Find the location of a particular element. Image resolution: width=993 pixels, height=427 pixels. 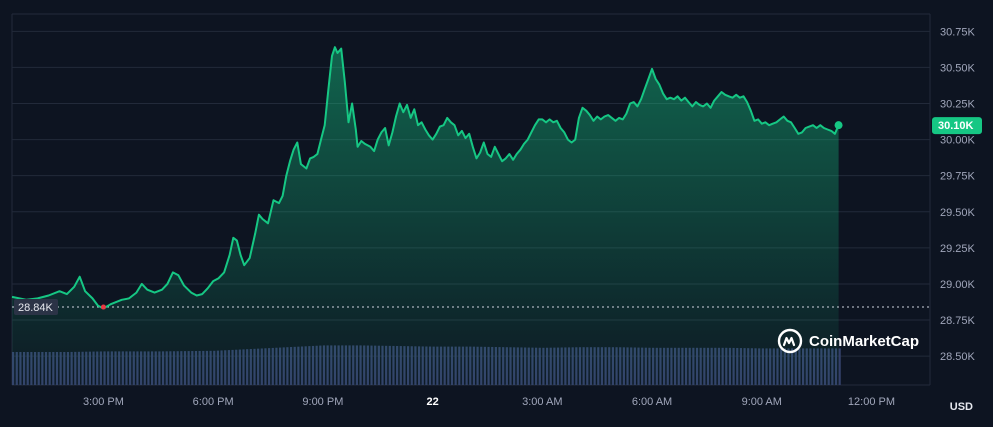

y-tick-label: 29.50K is located at coordinates (958, 213).